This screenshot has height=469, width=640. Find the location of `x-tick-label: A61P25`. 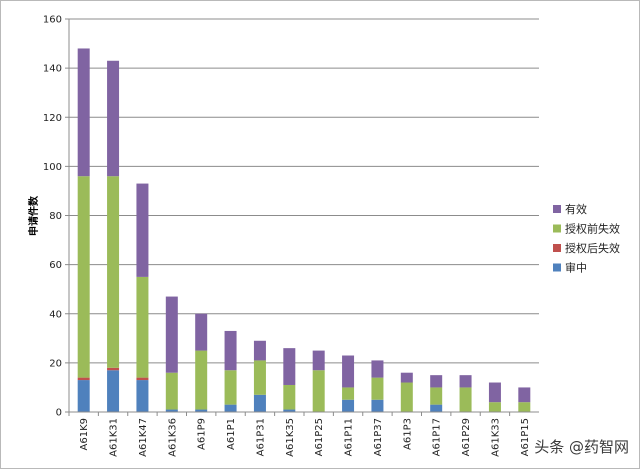

x-tick-label: A61P25 is located at coordinates (319, 437).